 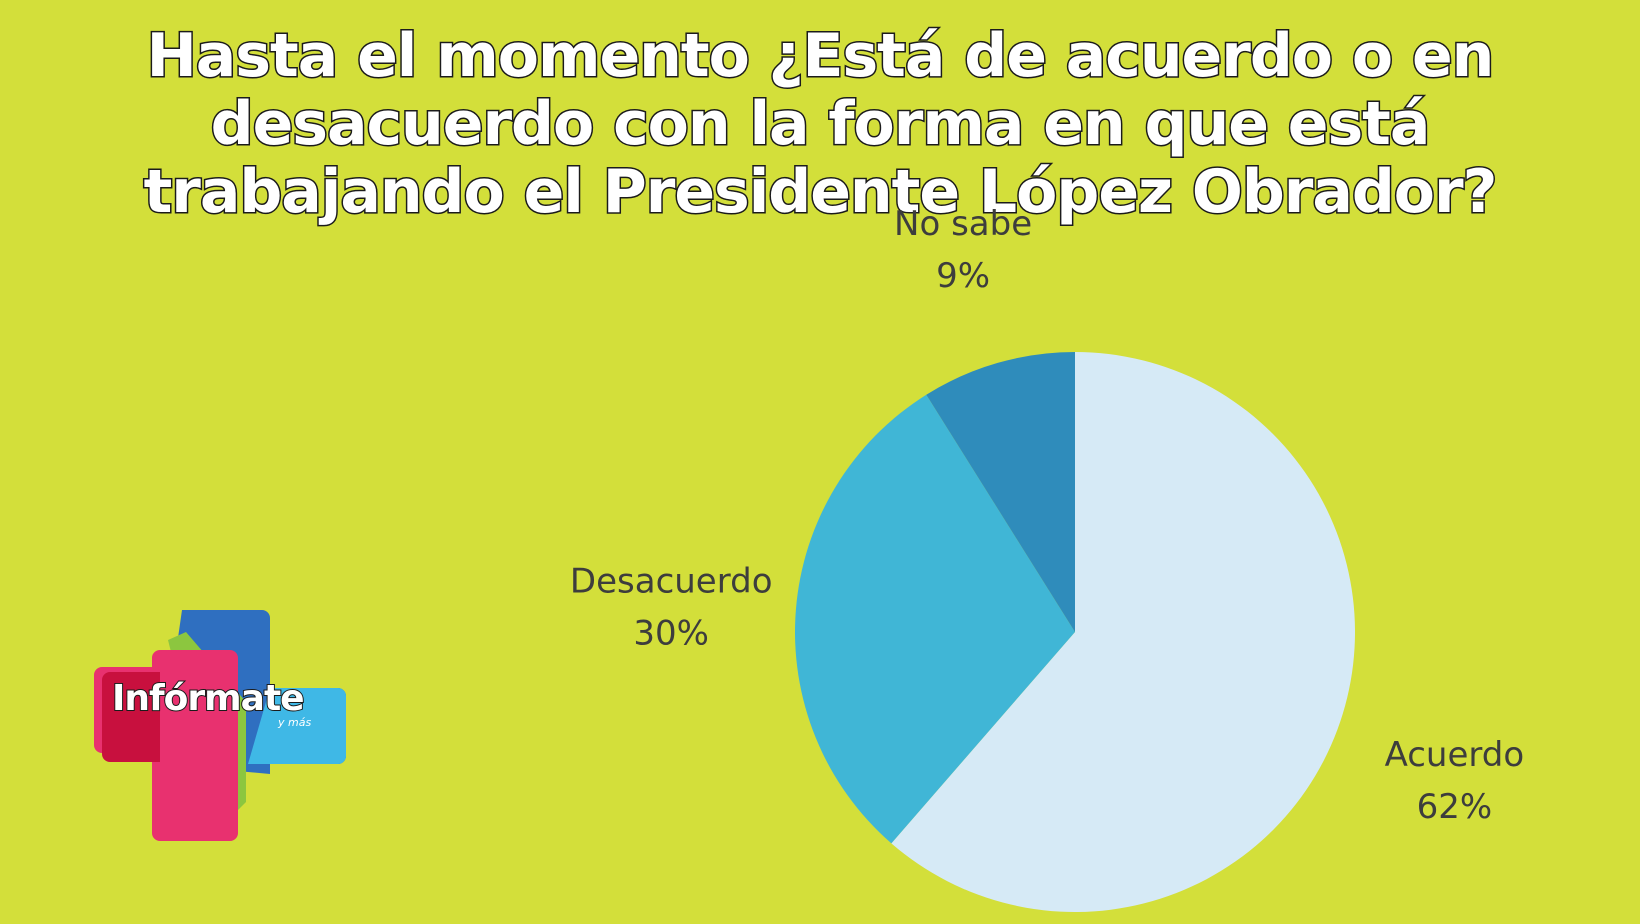 I want to click on slice-value-acuerdo: 62%, so click(x=1455, y=807).